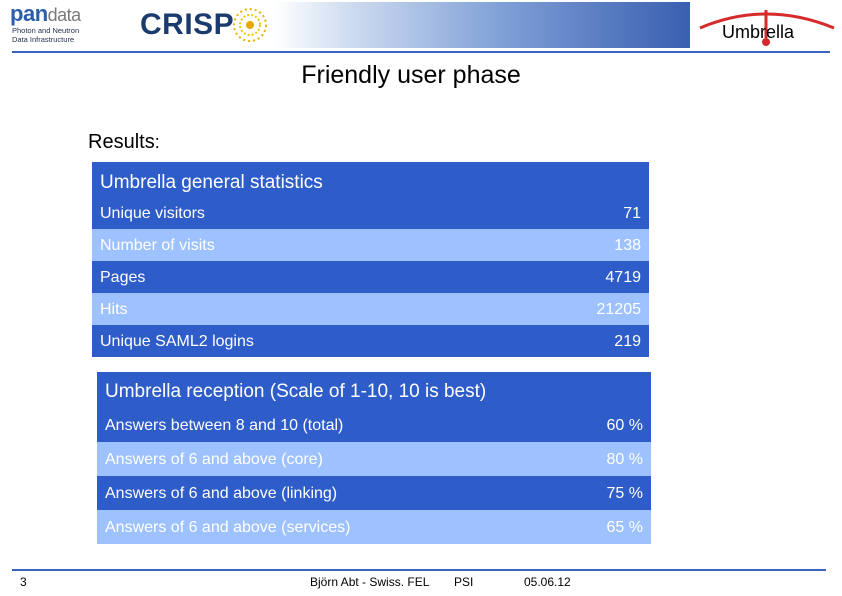  Describe the element at coordinates (623, 277) in the screenshot. I see `row-value: 4719` at that location.